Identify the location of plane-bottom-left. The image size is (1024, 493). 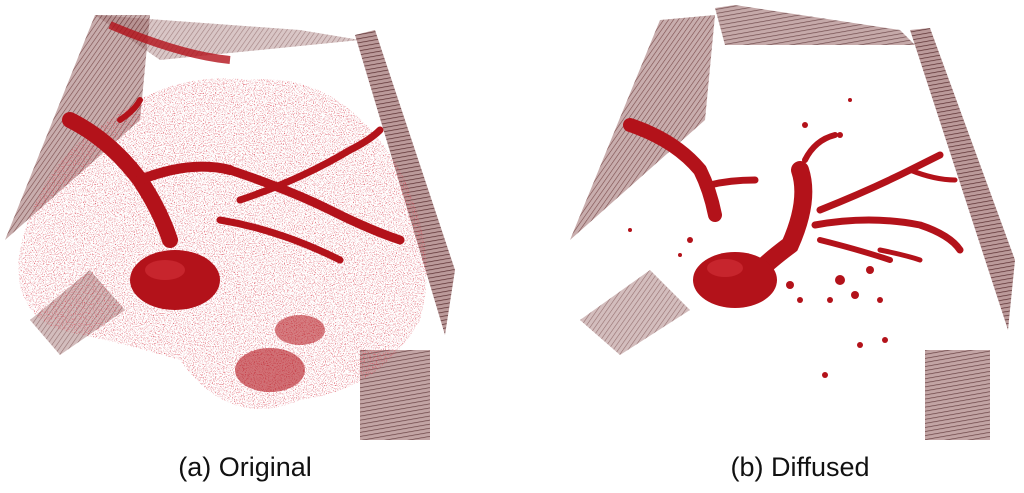
(635, 312).